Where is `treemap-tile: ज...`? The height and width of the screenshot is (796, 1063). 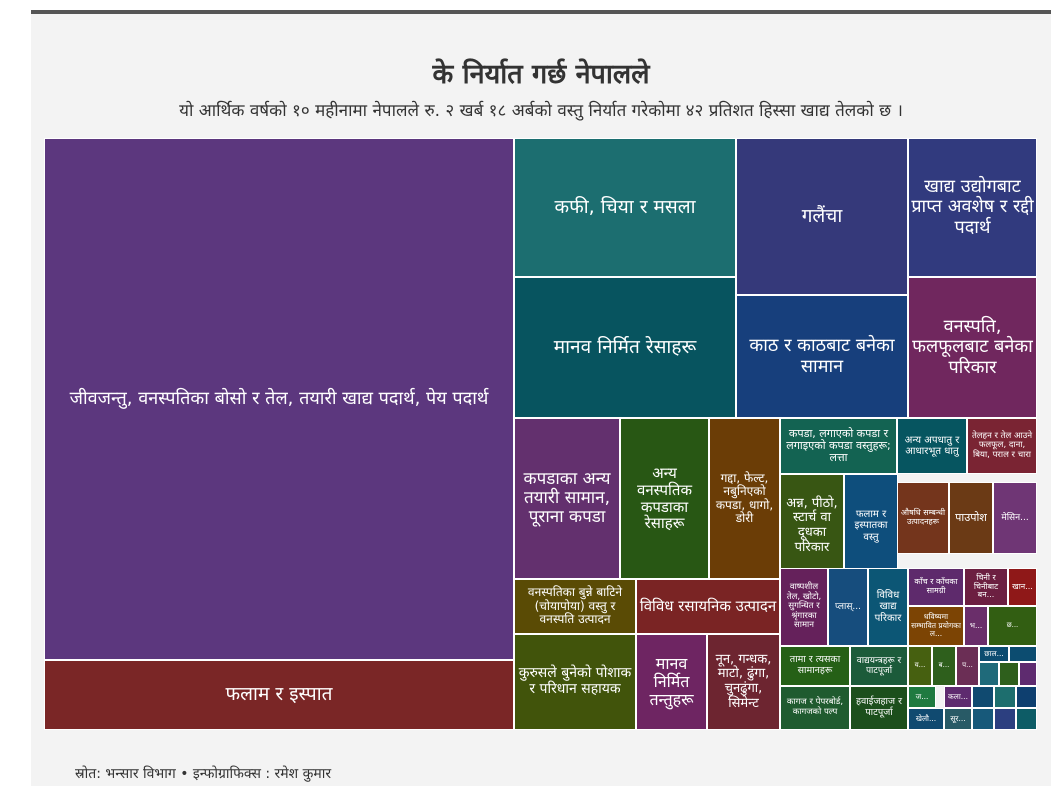 treemap-tile: ज... is located at coordinates (922, 697).